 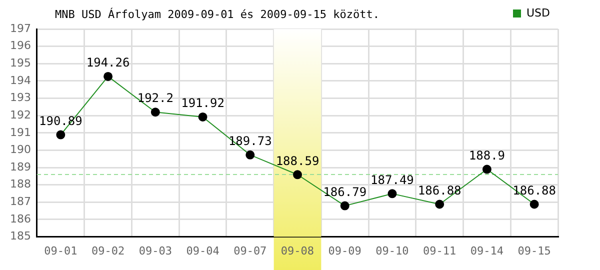 What do you see at coordinates (534, 251) in the screenshot?
I see `x-tick-label: 09-15` at bounding box center [534, 251].